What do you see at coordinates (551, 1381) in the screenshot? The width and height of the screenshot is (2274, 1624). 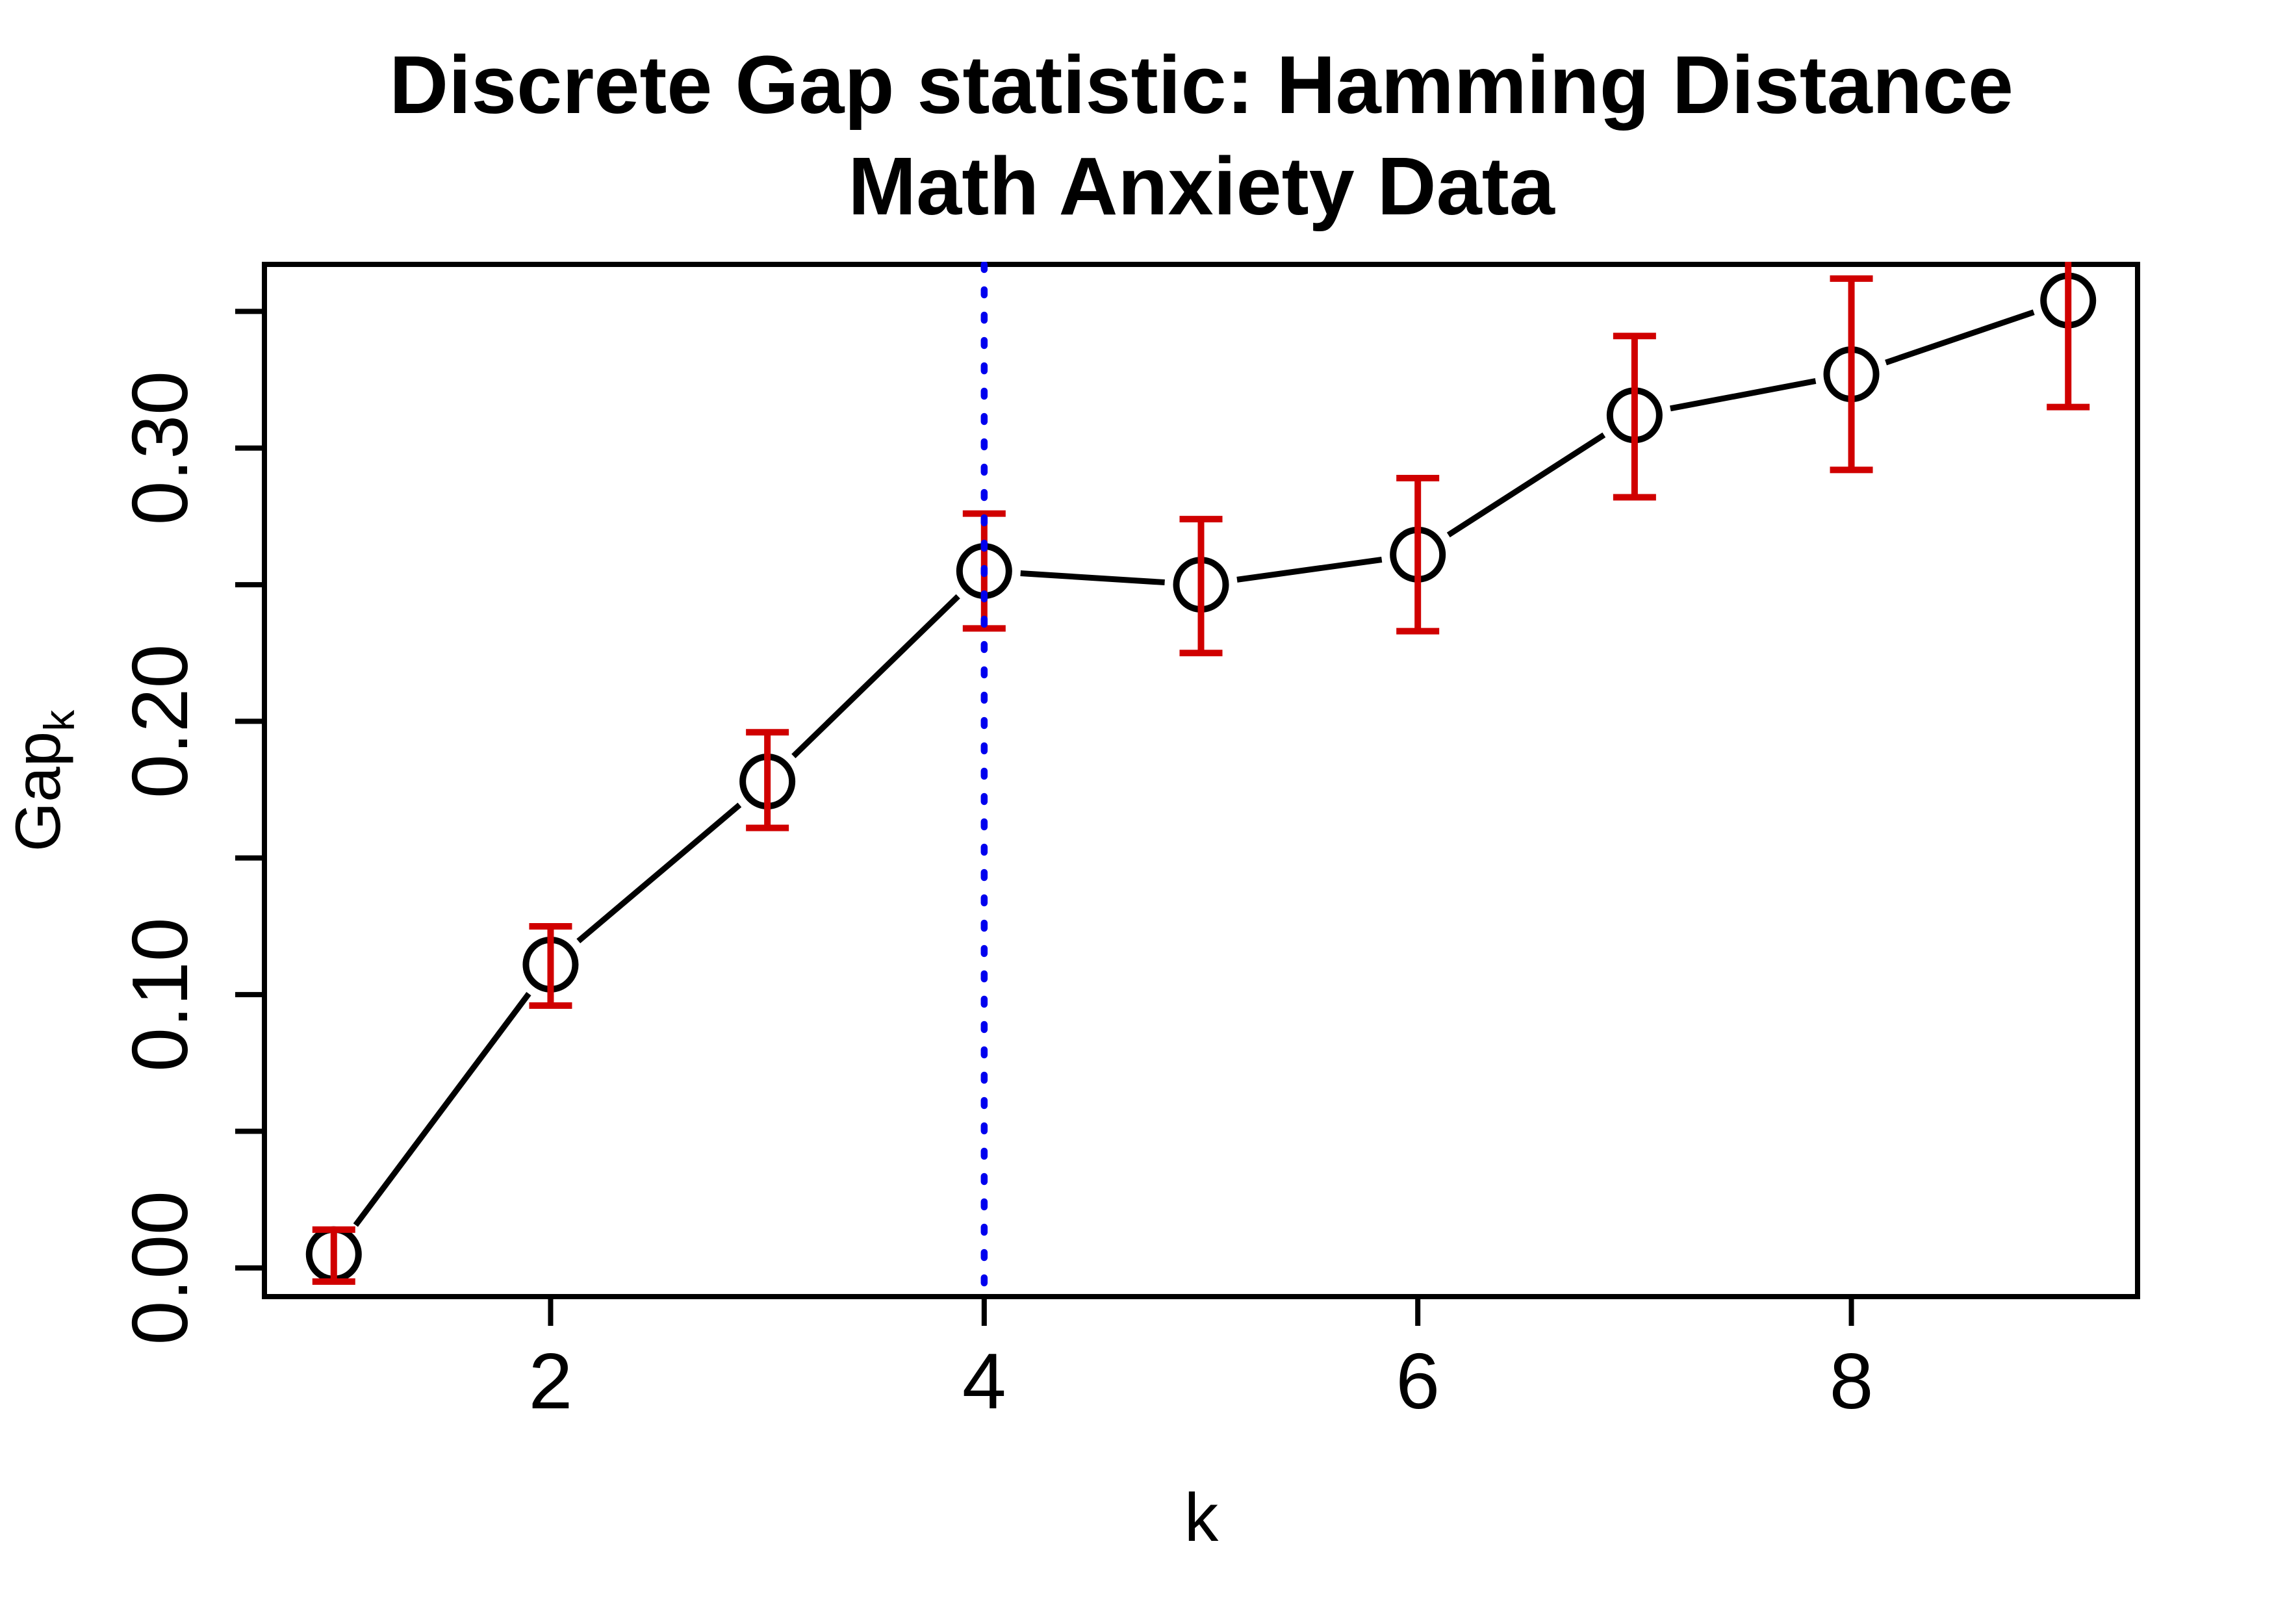 I see `x-axis-tick-label: 2` at bounding box center [551, 1381].